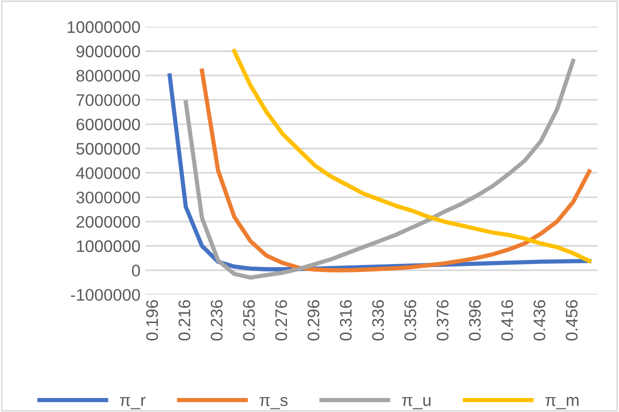 This screenshot has width=619, height=412. What do you see at coordinates (281, 320) in the screenshot?
I see `x-tick-label: 0.276` at bounding box center [281, 320].